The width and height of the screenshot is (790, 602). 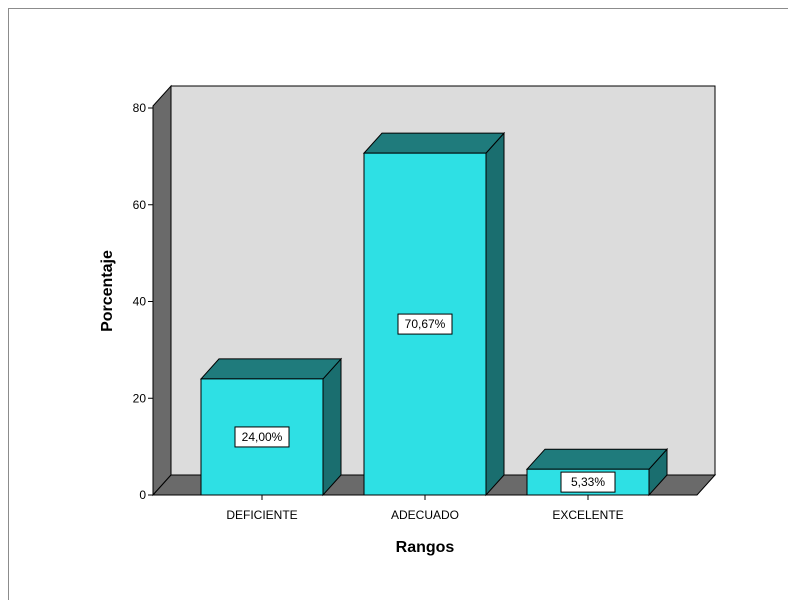 I want to click on left-wall, so click(x=162, y=290).